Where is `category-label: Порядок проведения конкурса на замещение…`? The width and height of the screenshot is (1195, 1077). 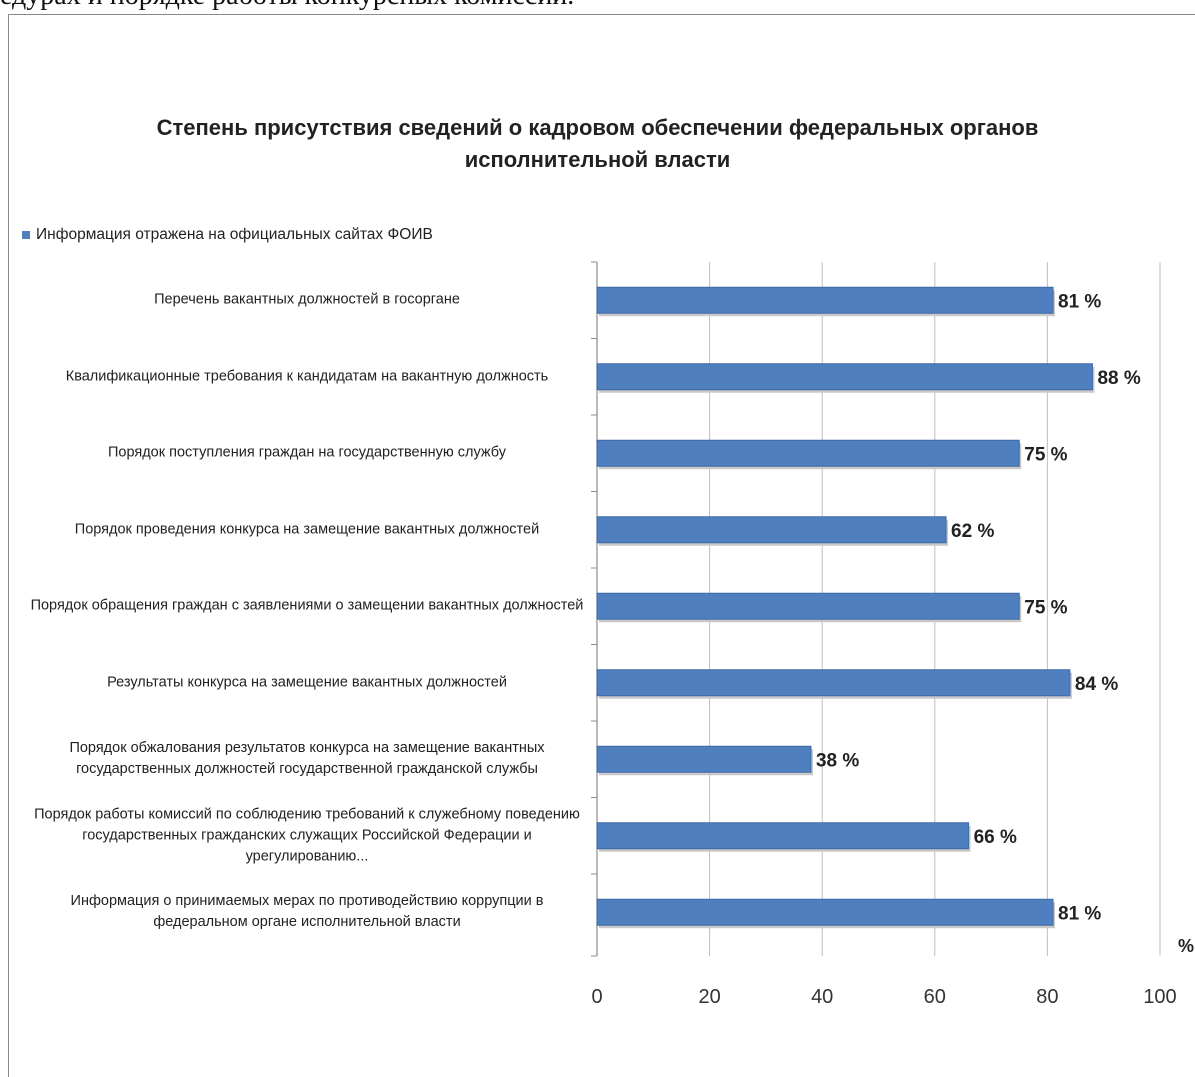
category-label: Порядок проведения конкурса на замещение… is located at coordinates (307, 529).